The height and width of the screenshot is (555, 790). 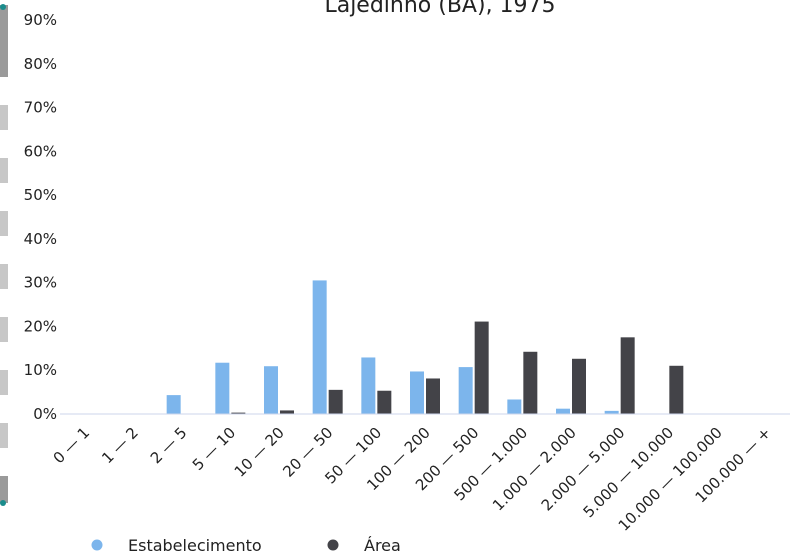 What do you see at coordinates (40, 64) in the screenshot?
I see `y-tick-label: 80%` at bounding box center [40, 64].